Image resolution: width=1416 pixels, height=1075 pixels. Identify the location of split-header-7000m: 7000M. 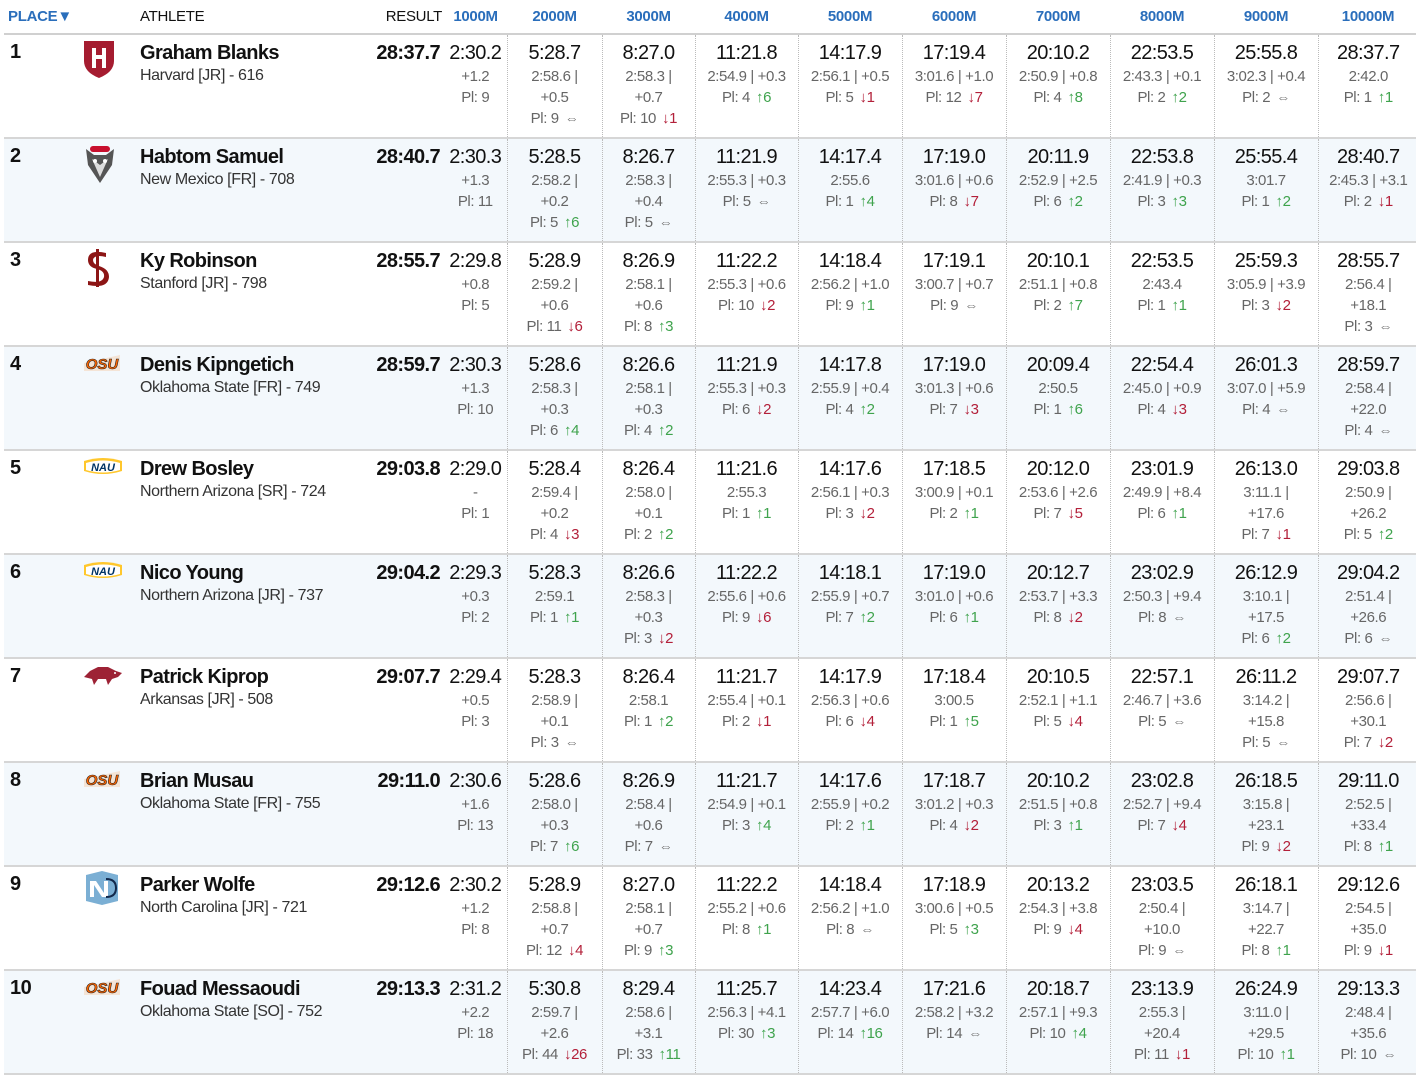
(1058, 17).